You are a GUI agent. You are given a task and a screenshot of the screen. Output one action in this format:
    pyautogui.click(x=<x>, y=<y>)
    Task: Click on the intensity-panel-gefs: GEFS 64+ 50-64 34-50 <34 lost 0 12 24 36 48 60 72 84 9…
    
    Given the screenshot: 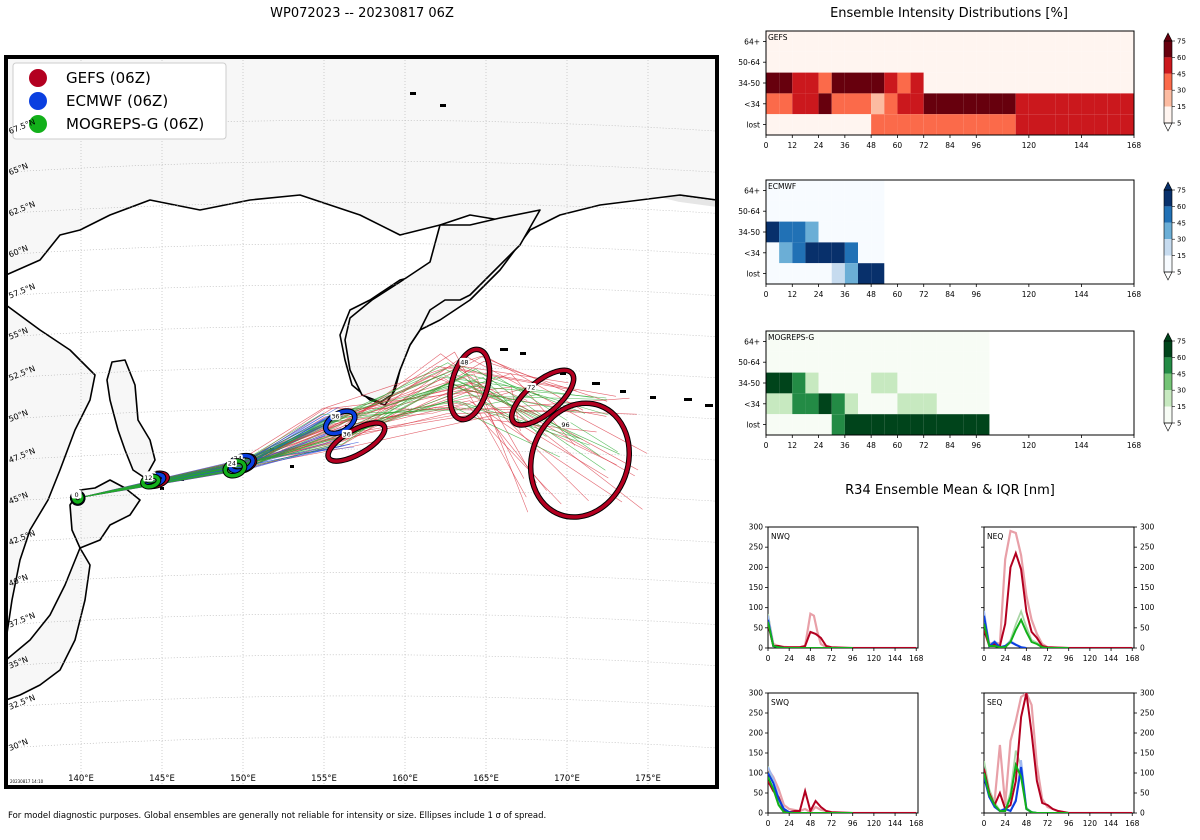 What is the action you would take?
    pyautogui.click(x=962, y=90)
    